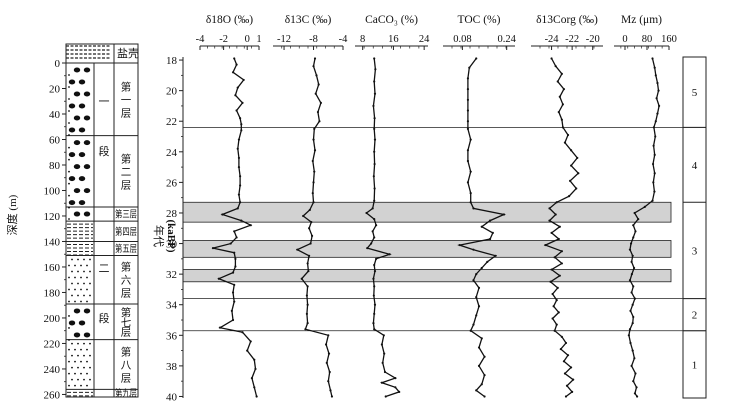 The image size is (736, 414). Describe the element at coordinates (229, 20) in the screenshot. I see `panel-title: δ18O (‰)` at that location.